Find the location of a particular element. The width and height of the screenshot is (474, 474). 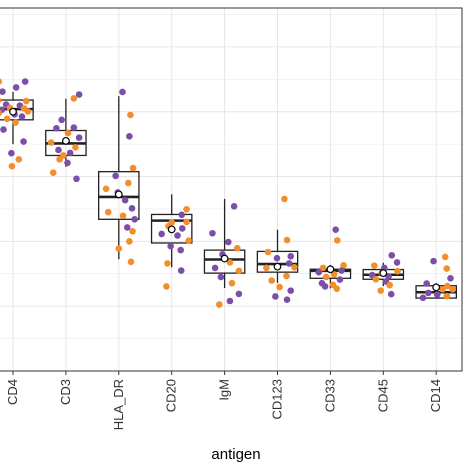

x-tick-label: HLA_DR is located at coordinates (118, 404).